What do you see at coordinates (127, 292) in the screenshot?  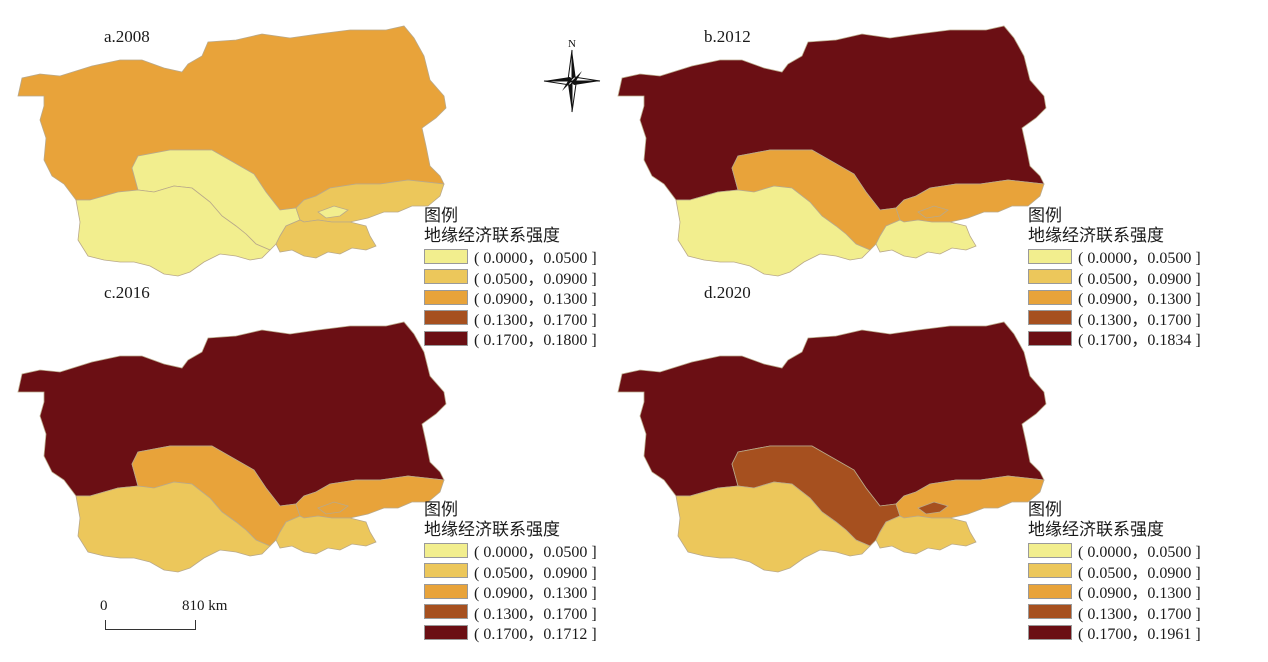 I see `panel-title: c.2016` at bounding box center [127, 292].